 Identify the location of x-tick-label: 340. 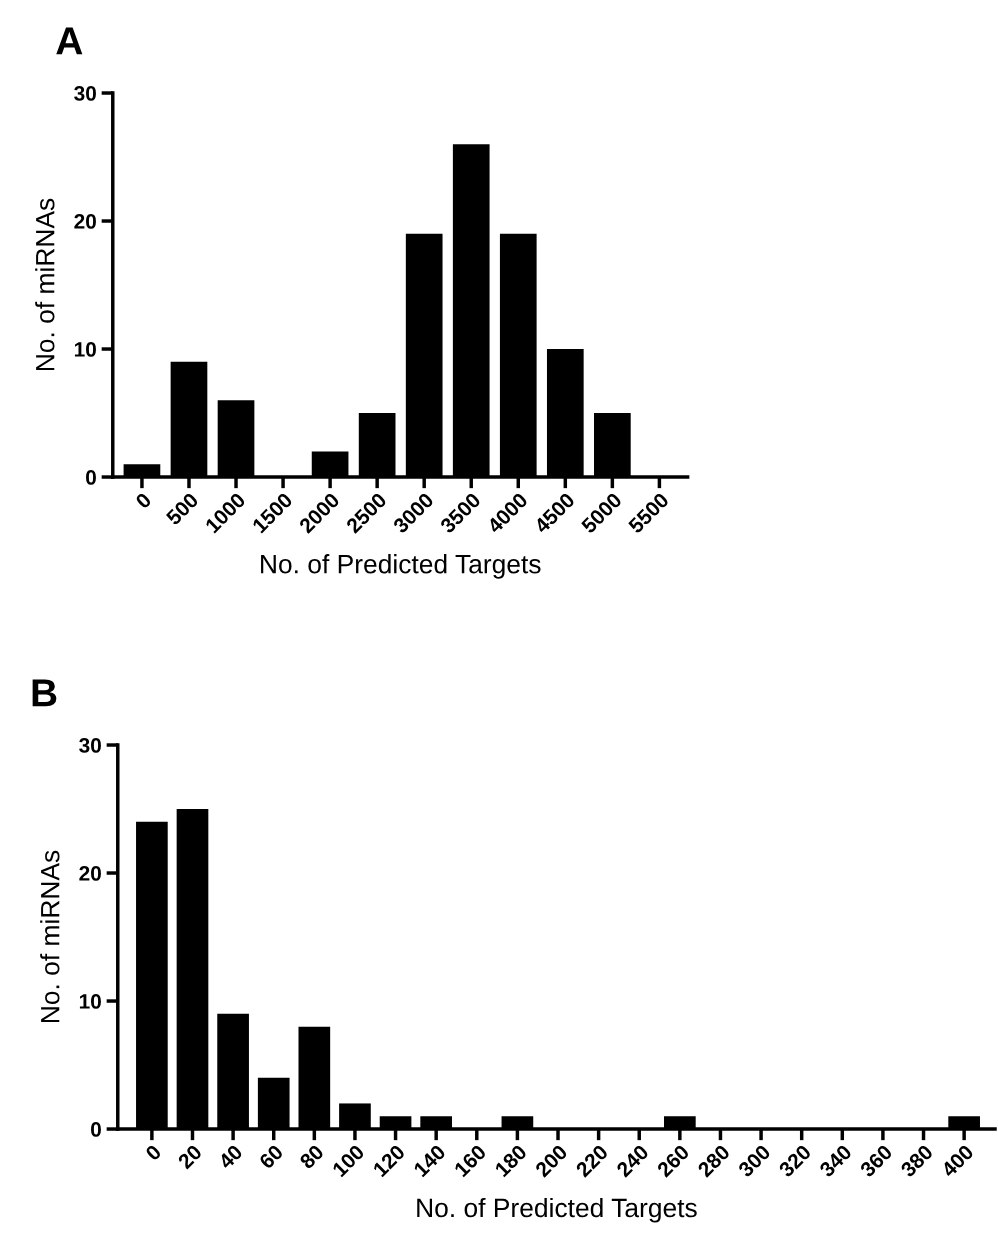
(835, 1161).